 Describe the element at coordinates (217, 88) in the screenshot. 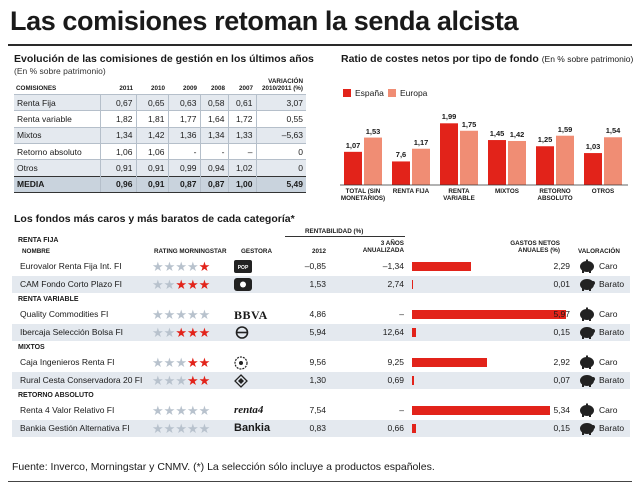

I see `evo-header: 2008` at that location.